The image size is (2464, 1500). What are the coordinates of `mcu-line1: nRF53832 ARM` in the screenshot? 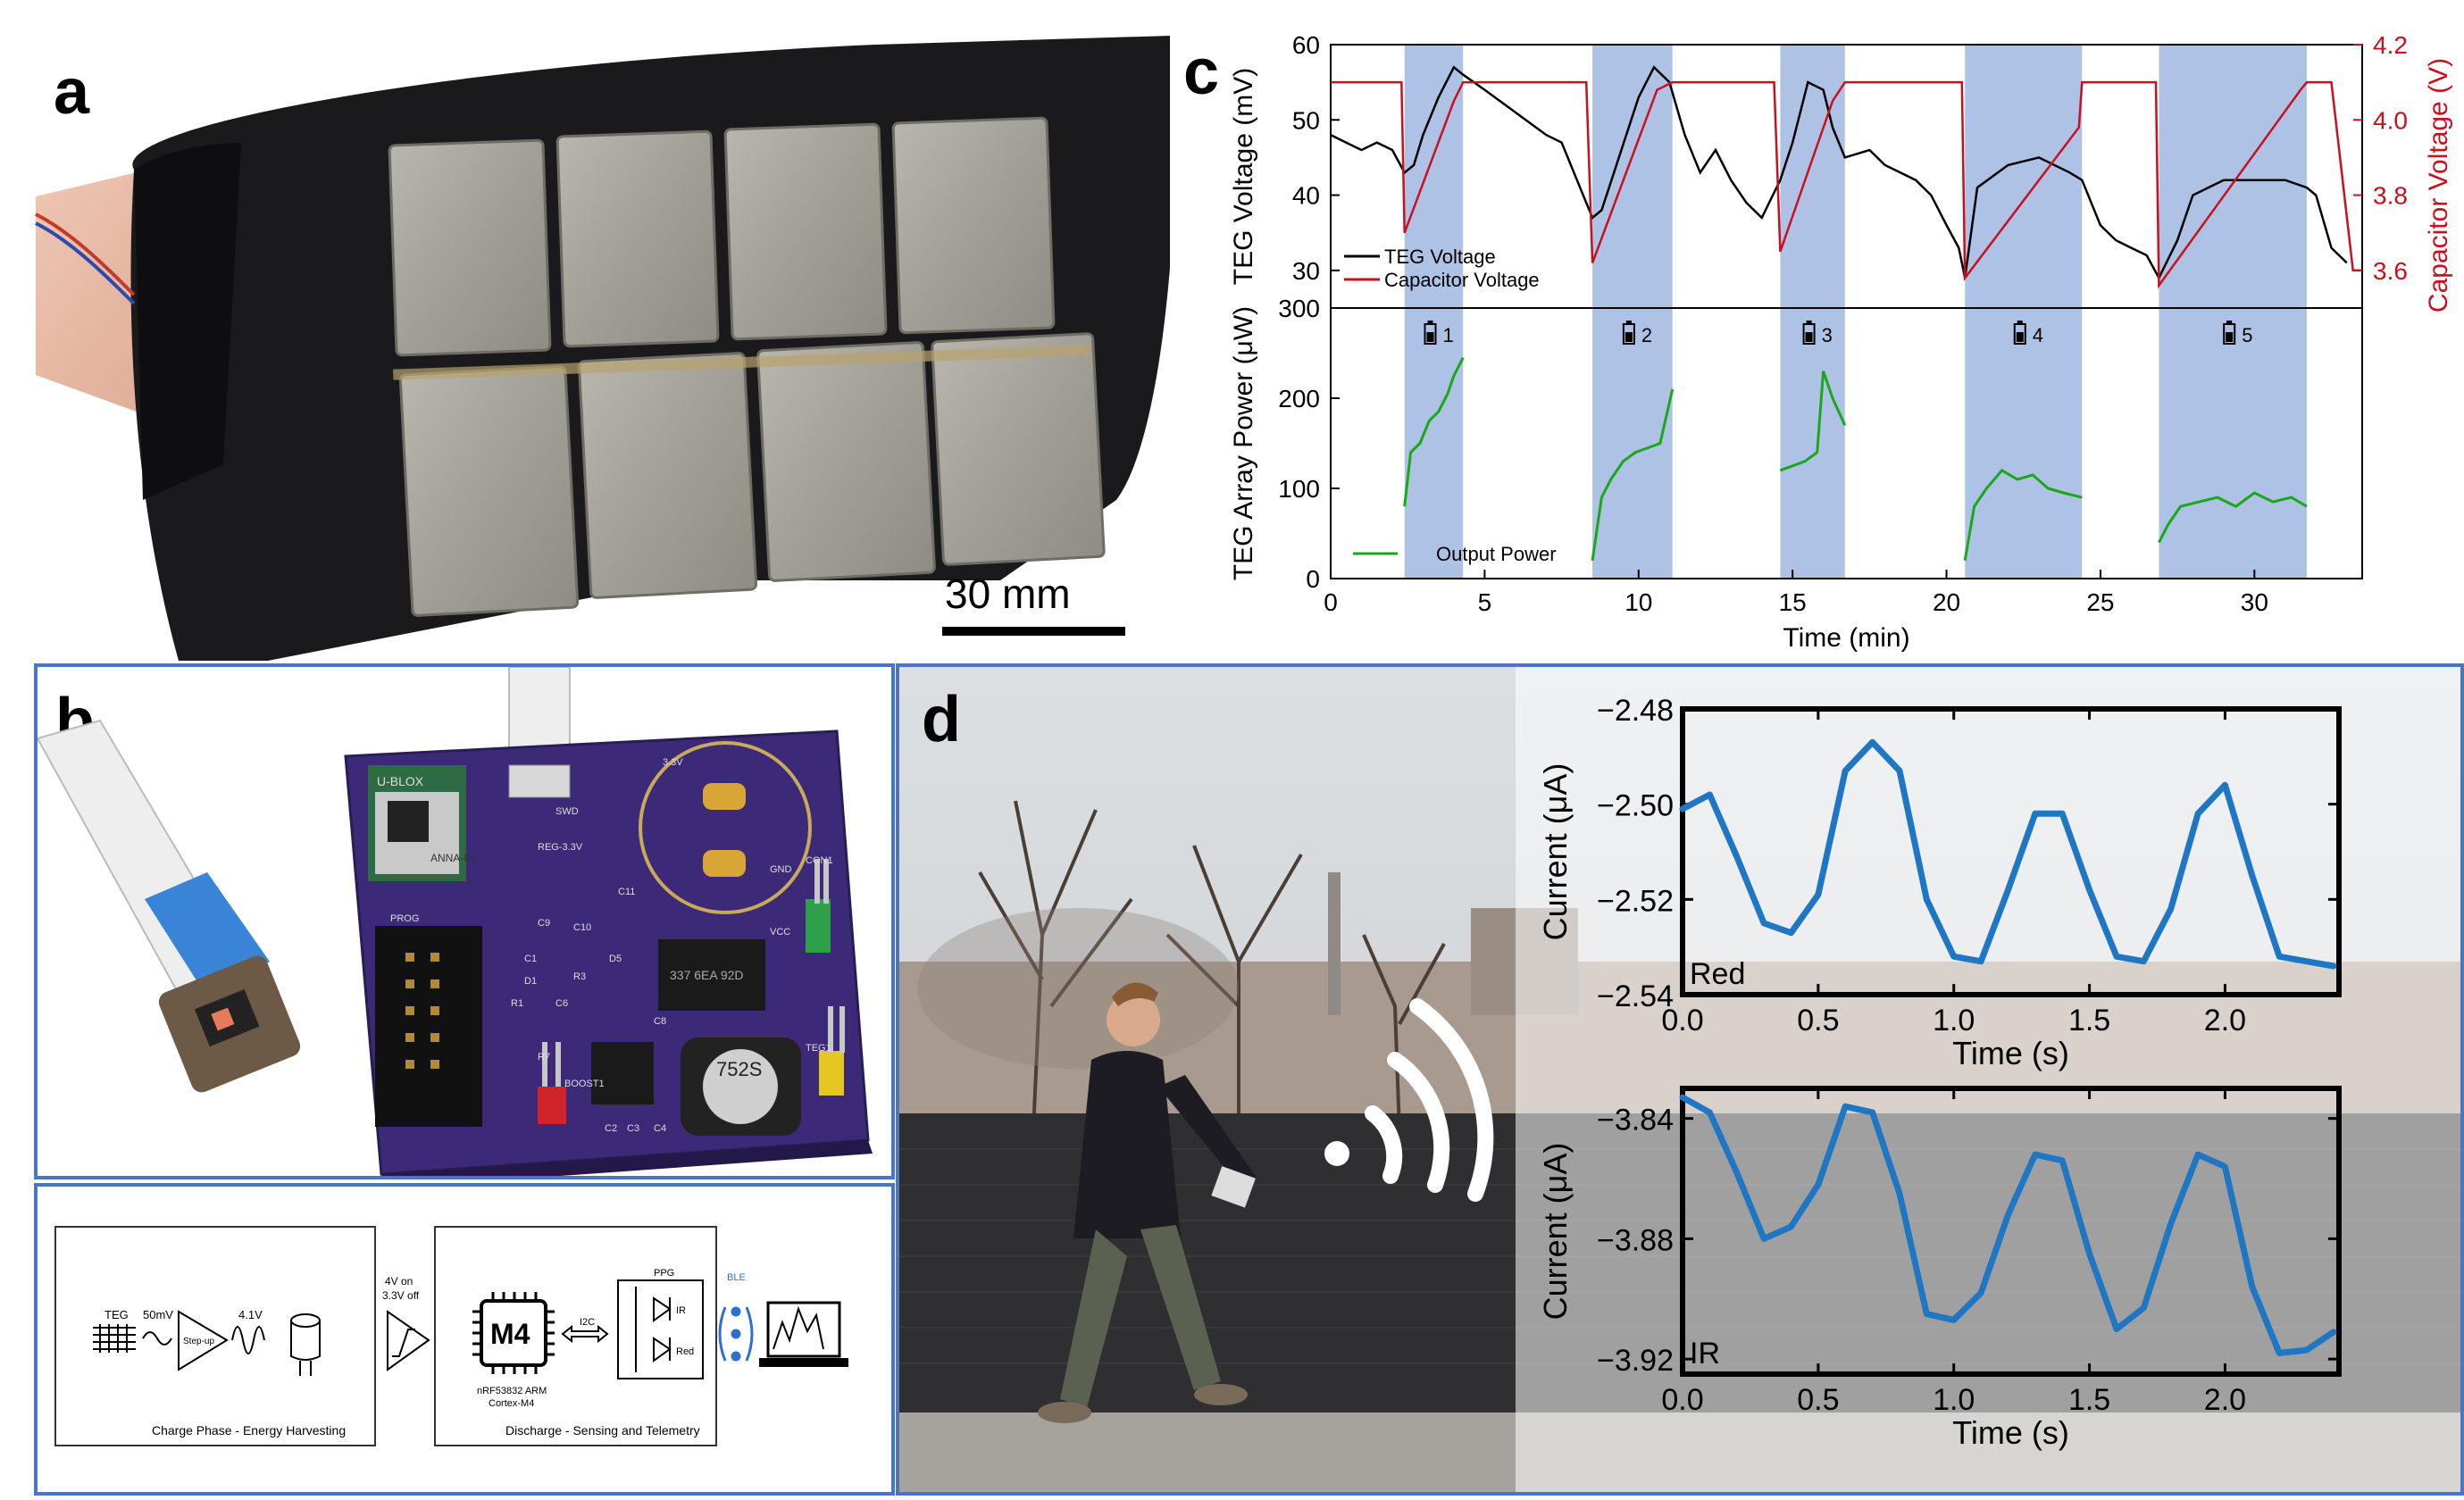 It's located at (512, 1391).